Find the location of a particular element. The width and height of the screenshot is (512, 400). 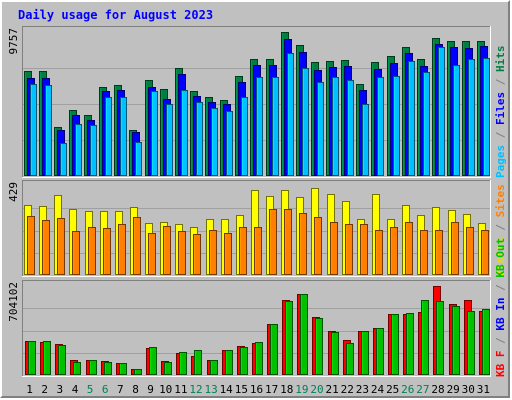

legend-item-kb-out: KB Out is located at coordinates (500, 258).